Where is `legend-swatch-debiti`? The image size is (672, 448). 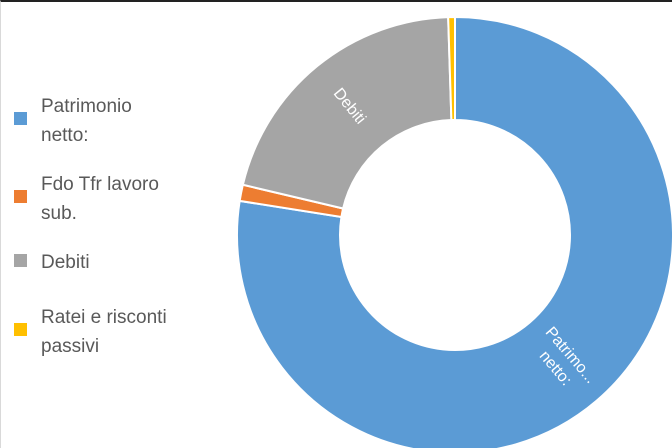 legend-swatch-debiti is located at coordinates (20, 260).